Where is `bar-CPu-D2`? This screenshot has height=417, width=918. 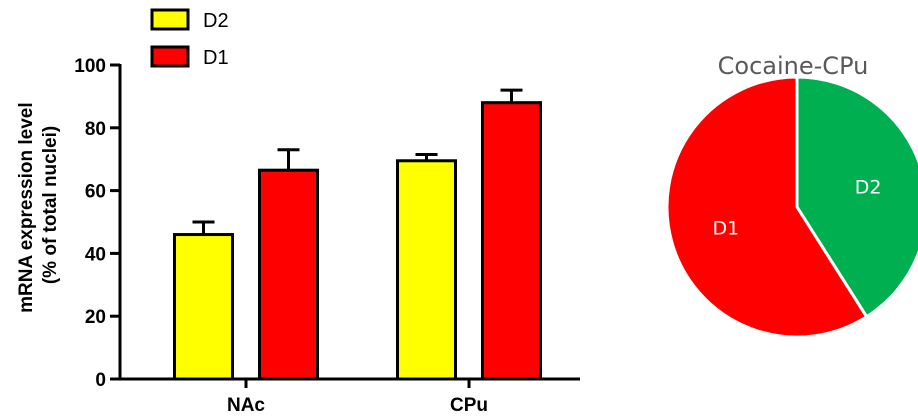
bar-CPu-D2 is located at coordinates (426, 266).